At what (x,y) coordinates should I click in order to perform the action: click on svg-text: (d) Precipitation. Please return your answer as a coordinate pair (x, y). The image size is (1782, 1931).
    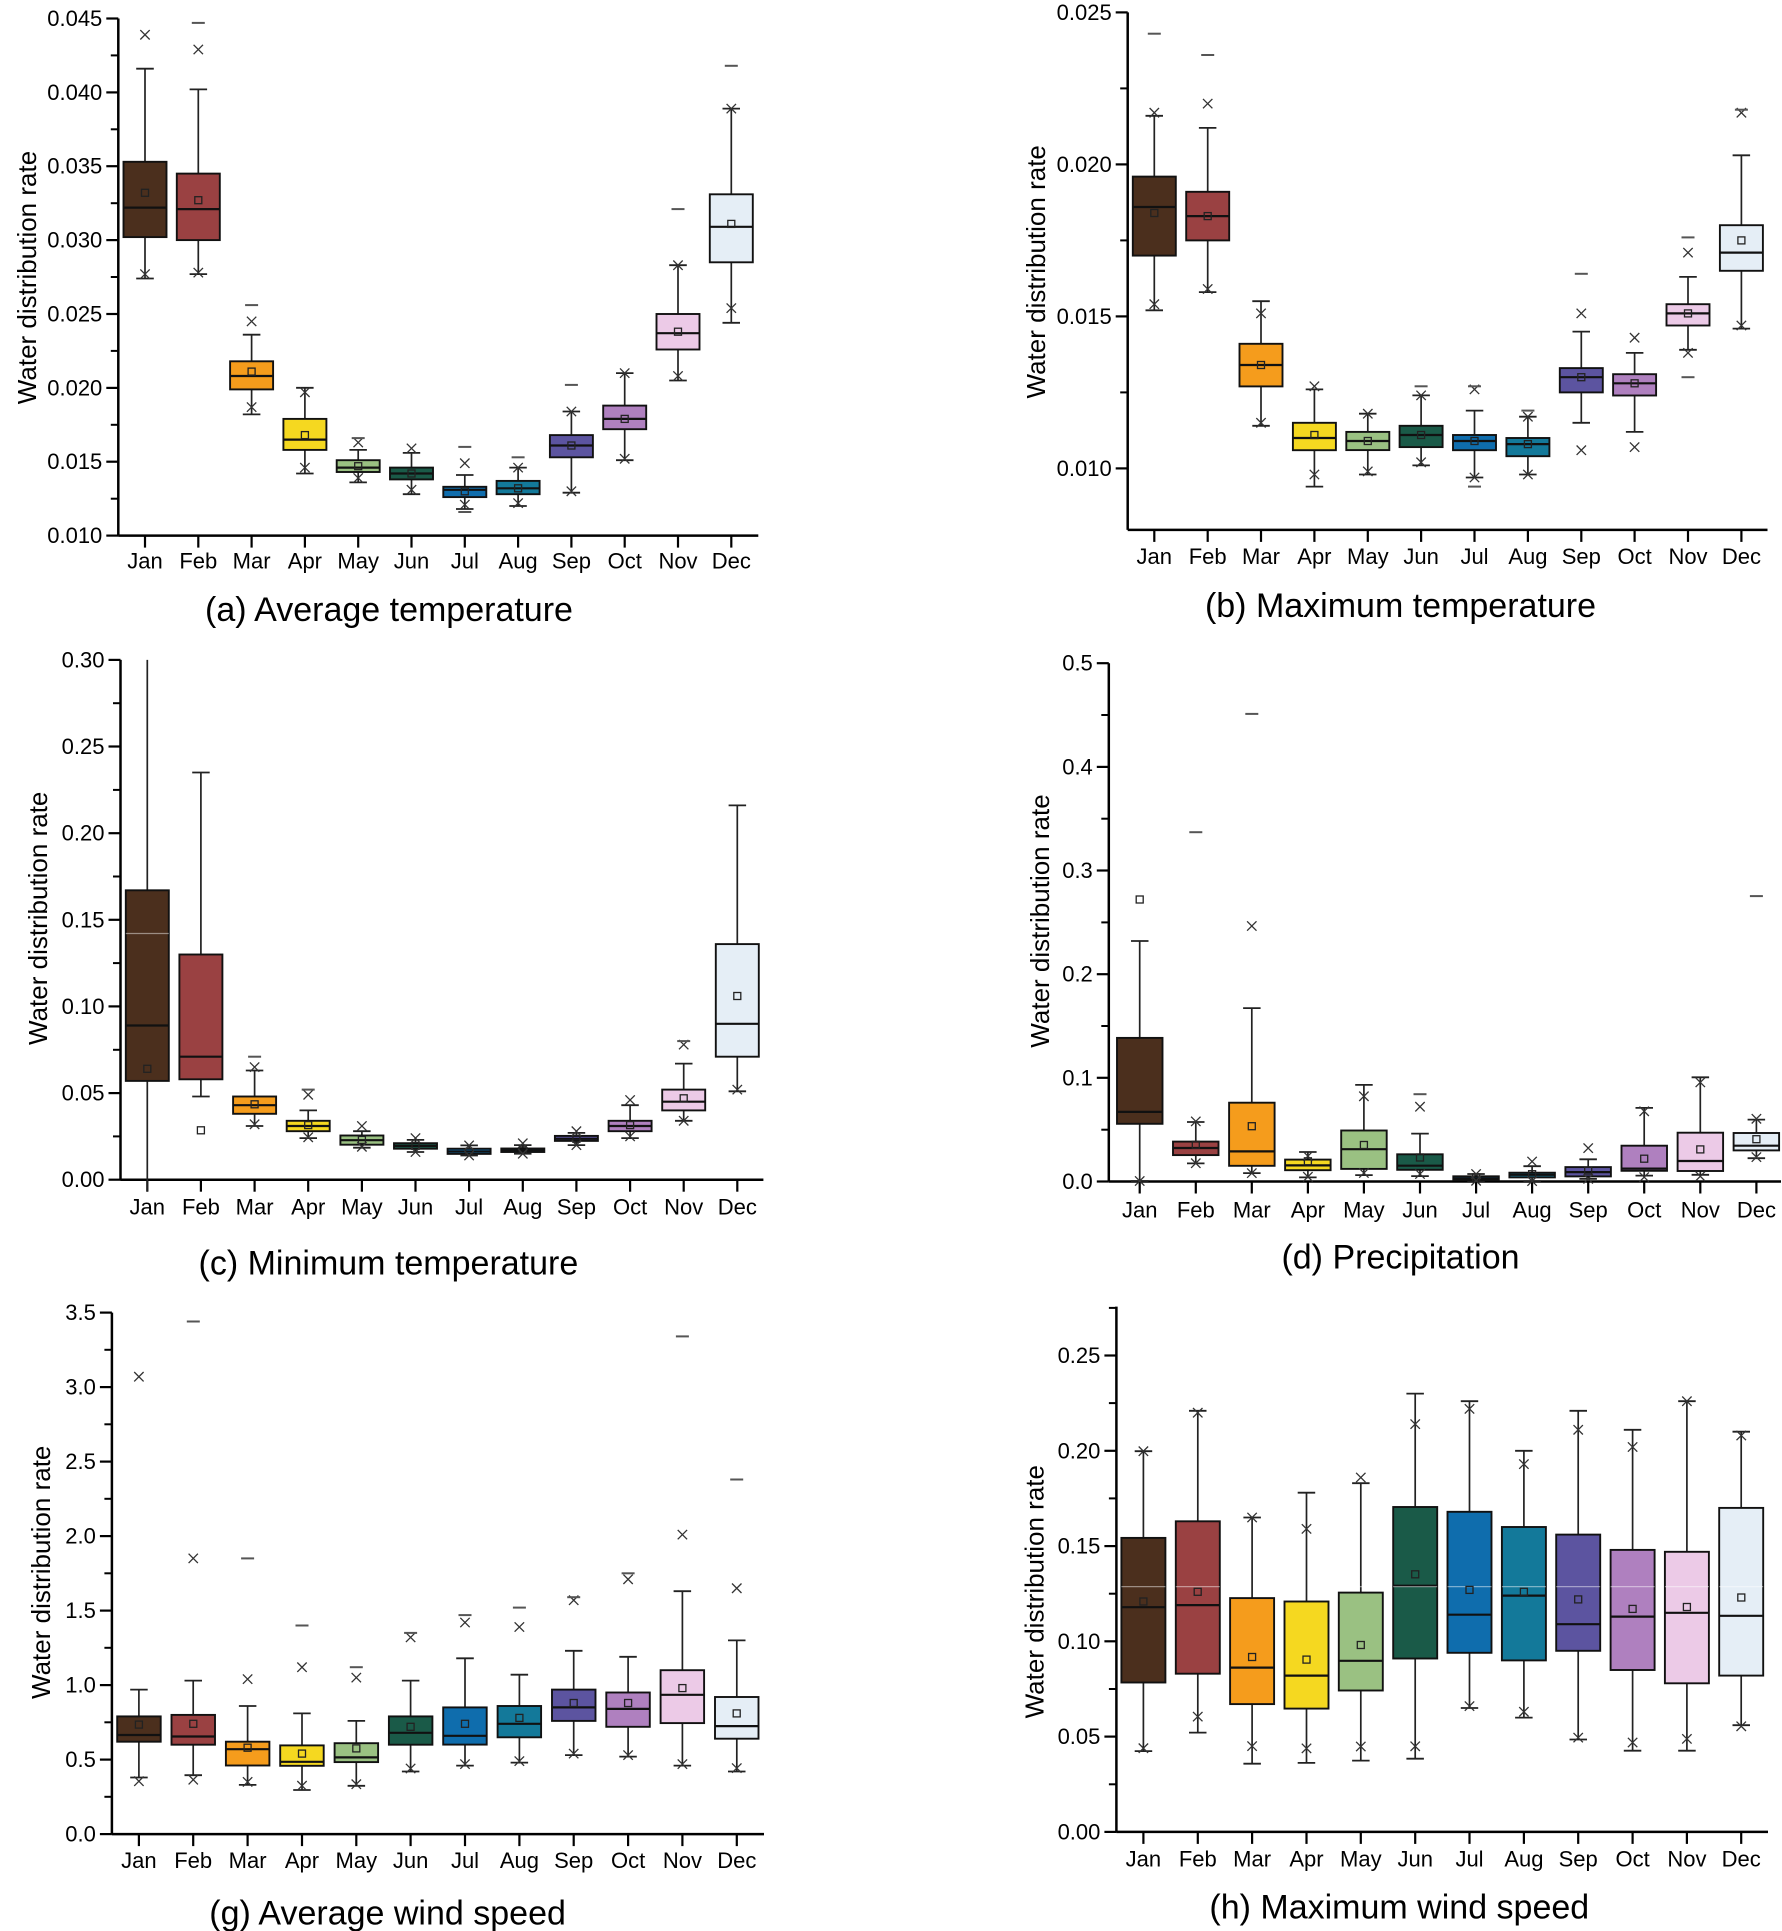
    Looking at the image, I should click on (1400, 1257).